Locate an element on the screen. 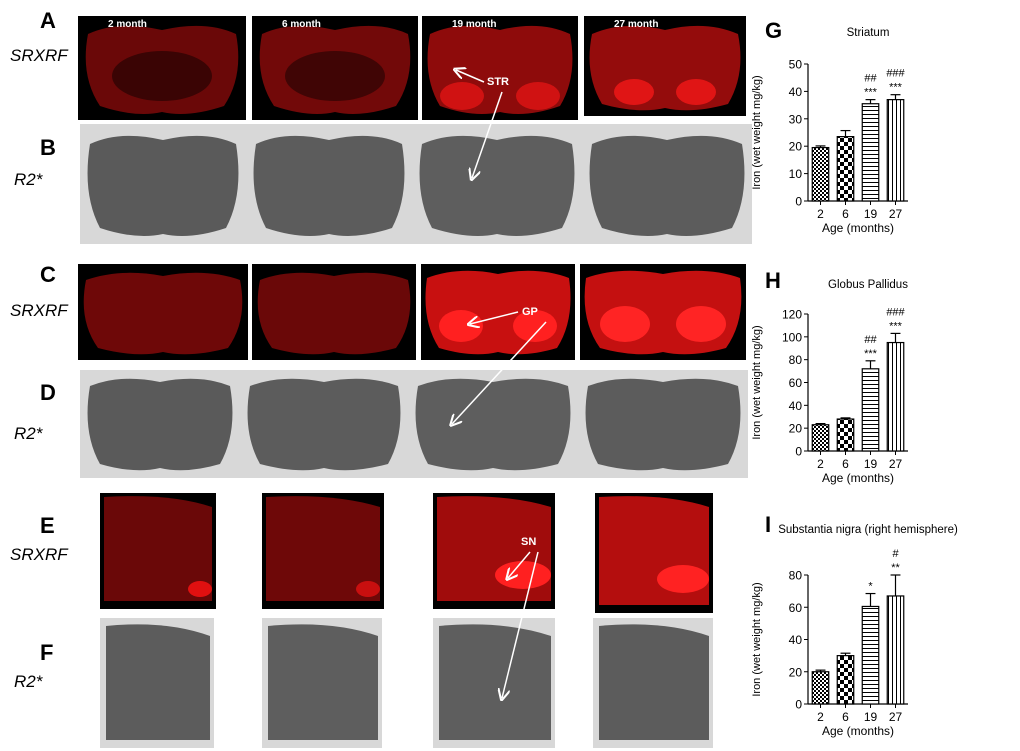  y-tick-label: 100 is located at coordinates (792, 337).